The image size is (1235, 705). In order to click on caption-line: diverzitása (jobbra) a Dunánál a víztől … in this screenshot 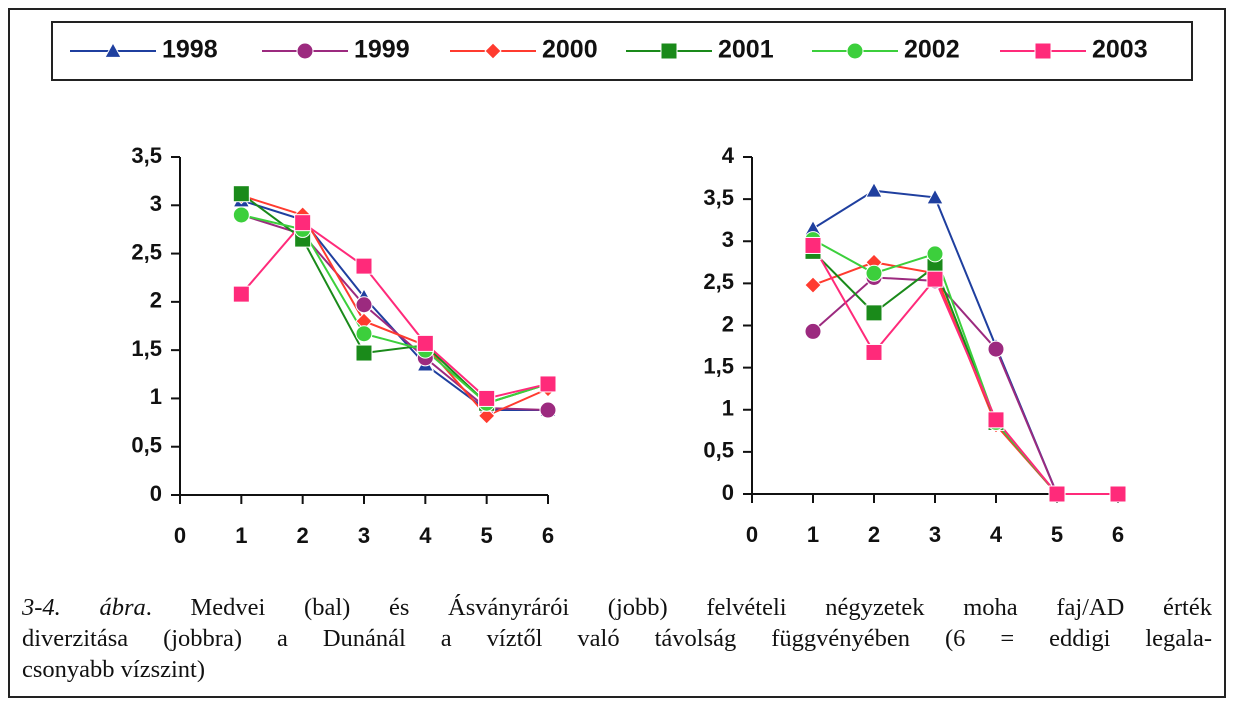, I will do `click(617, 638)`.